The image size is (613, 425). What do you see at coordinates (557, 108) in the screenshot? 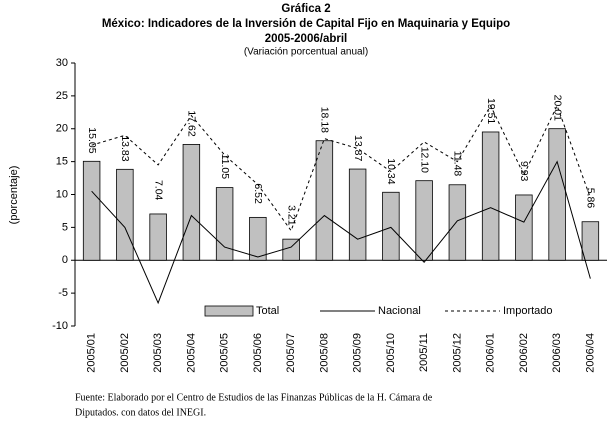
I see `value-label: 20.01` at bounding box center [557, 108].